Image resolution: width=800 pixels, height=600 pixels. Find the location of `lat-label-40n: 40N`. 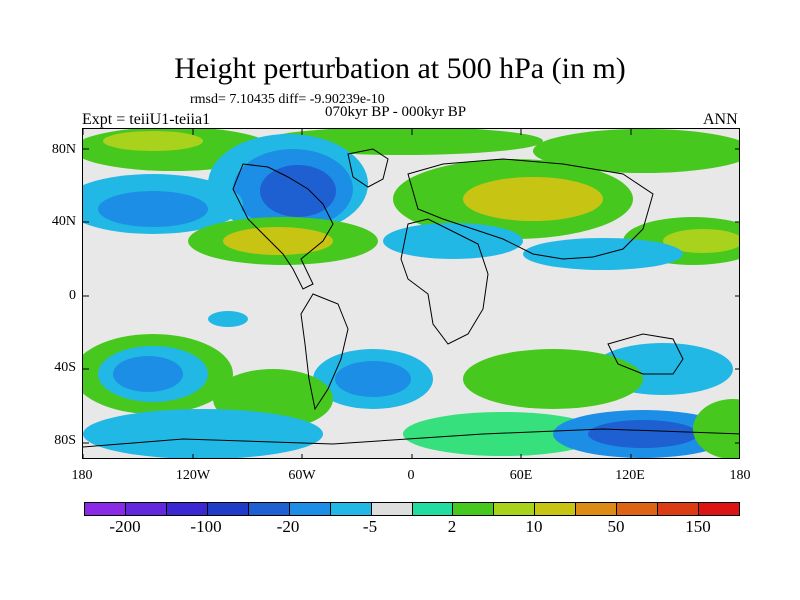

lat-label-40n: 40N is located at coordinates (63, 221).